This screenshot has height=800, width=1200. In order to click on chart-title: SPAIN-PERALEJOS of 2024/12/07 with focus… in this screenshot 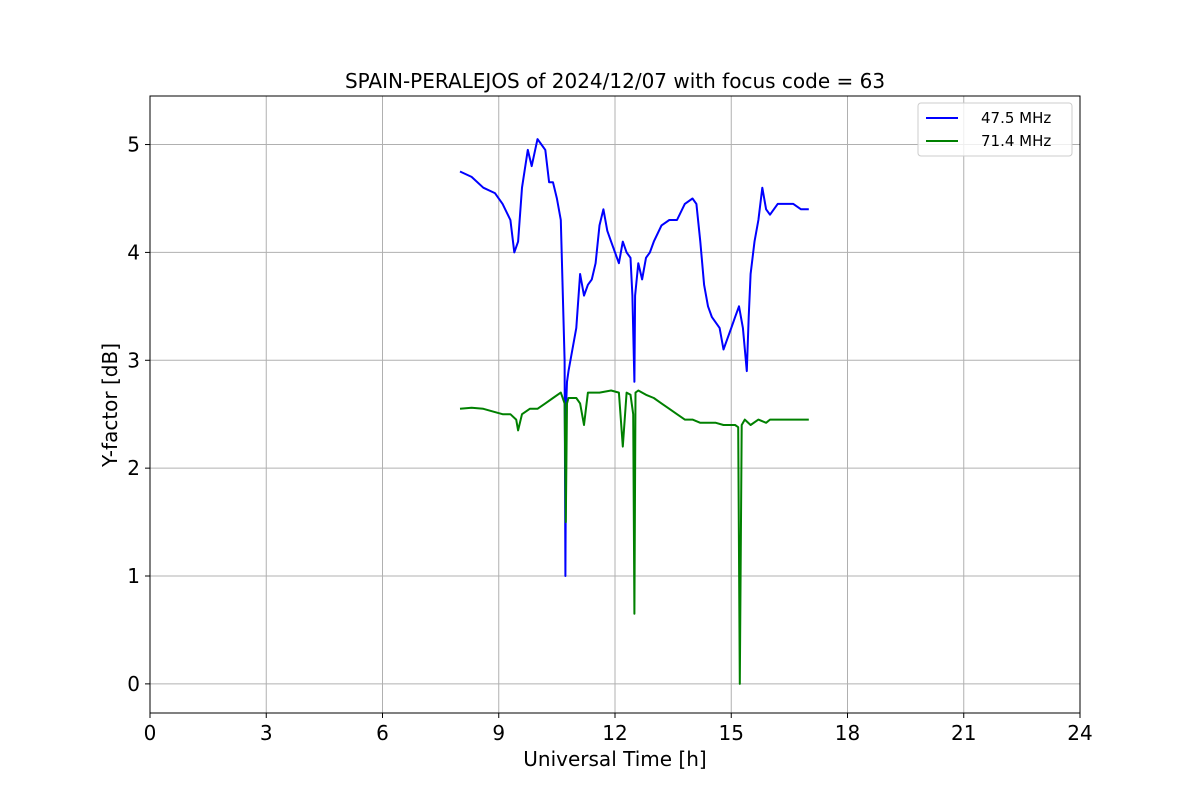, I will do `click(615, 81)`.